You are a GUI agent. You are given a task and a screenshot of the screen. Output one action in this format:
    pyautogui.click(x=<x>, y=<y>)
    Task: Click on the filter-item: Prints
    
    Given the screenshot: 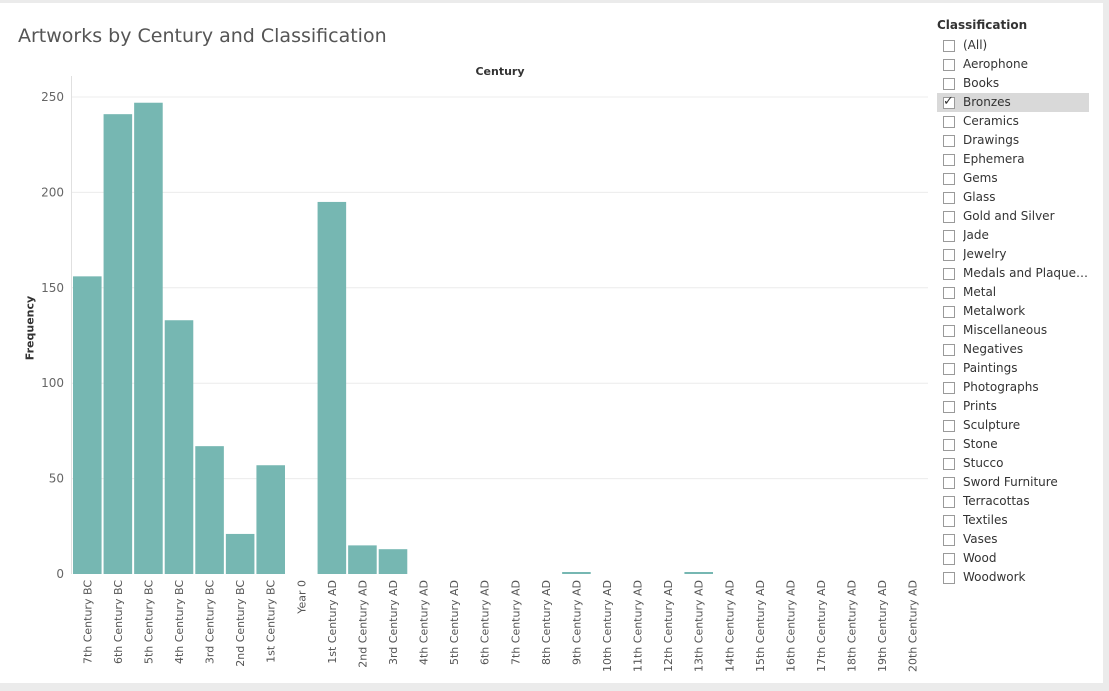 What is the action you would take?
    pyautogui.click(x=1013, y=406)
    